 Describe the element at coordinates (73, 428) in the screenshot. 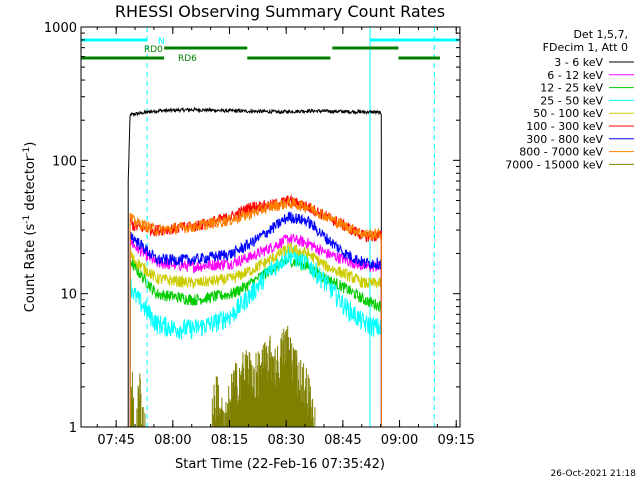

I see `y-tick-label: 1` at that location.